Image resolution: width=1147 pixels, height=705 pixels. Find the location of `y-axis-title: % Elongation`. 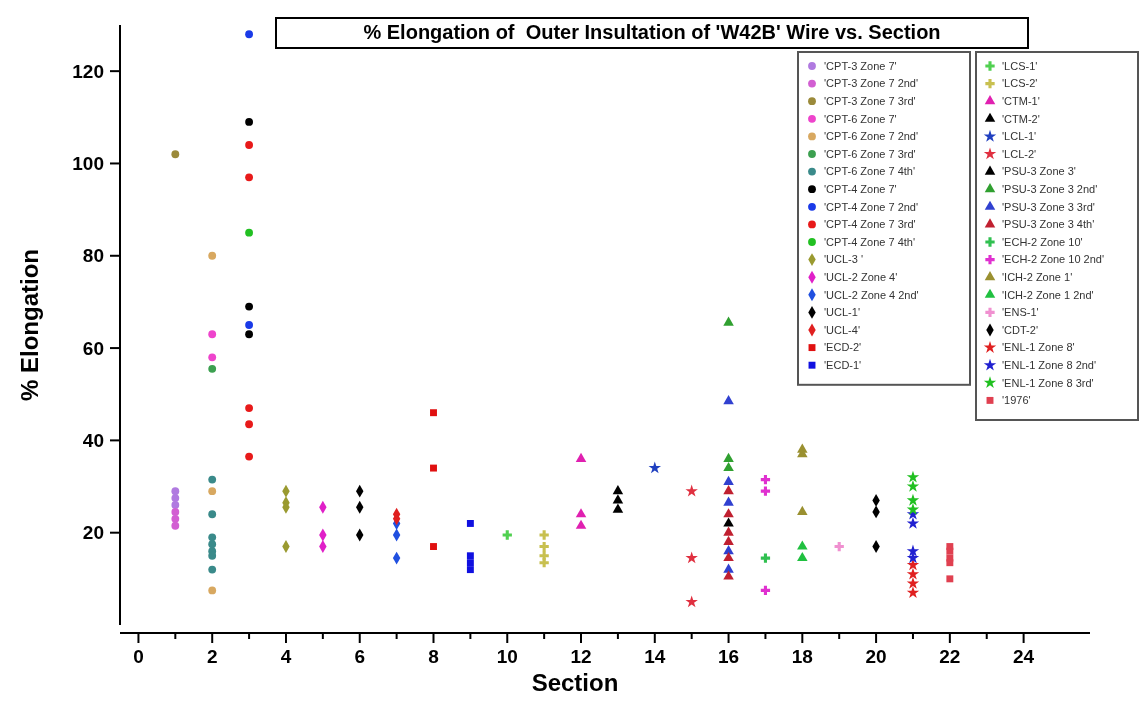

y-axis-title: % Elongation is located at coordinates (29, 325).